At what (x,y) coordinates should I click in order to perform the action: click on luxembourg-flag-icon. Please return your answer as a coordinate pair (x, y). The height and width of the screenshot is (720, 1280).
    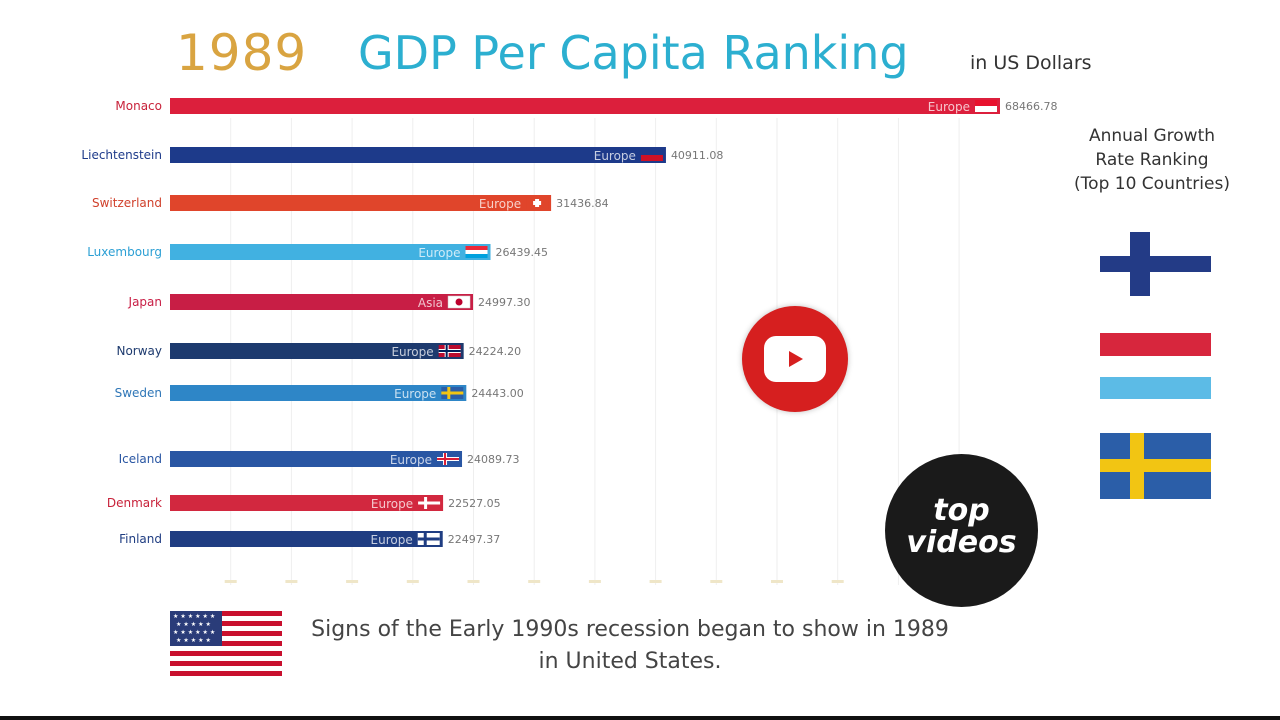
    Looking at the image, I should click on (476, 252).